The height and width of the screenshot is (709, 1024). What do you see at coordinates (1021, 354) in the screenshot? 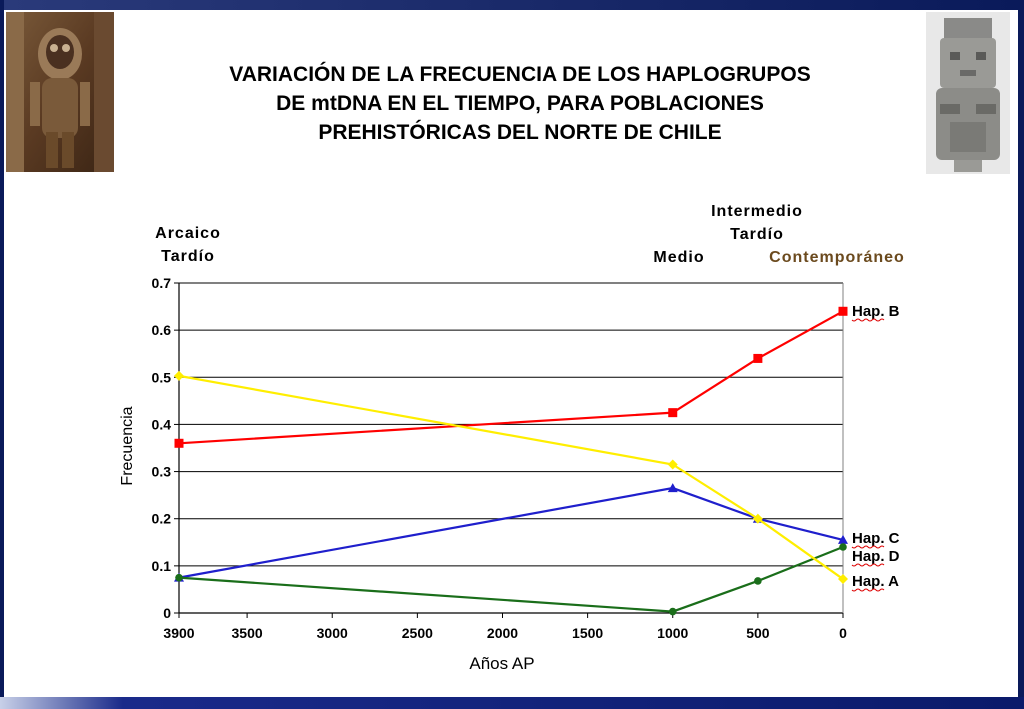
I see `right-border` at bounding box center [1021, 354].